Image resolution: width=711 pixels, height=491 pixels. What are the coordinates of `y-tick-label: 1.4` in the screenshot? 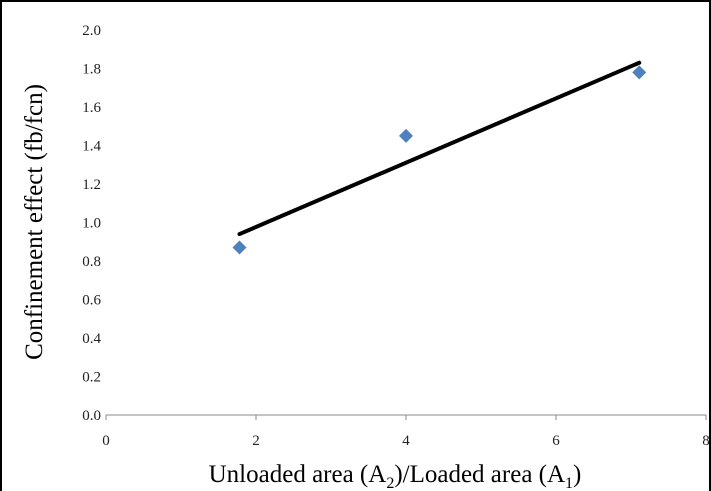 It's located at (91, 147).